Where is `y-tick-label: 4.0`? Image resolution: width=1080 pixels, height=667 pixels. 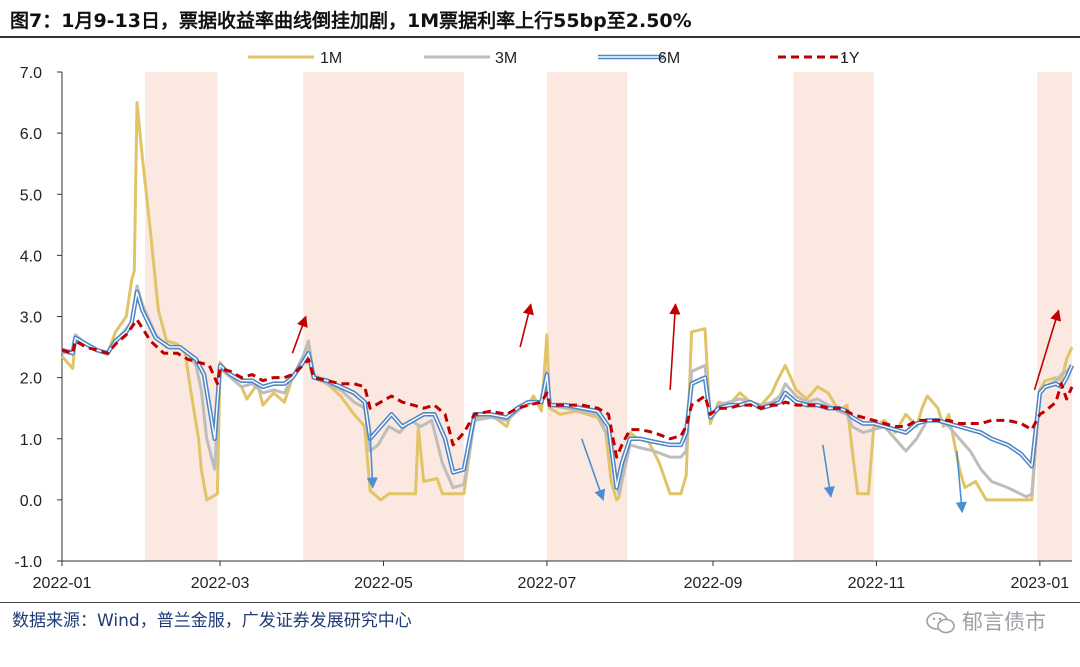
y-tick-label: 4.0 is located at coordinates (31, 256).